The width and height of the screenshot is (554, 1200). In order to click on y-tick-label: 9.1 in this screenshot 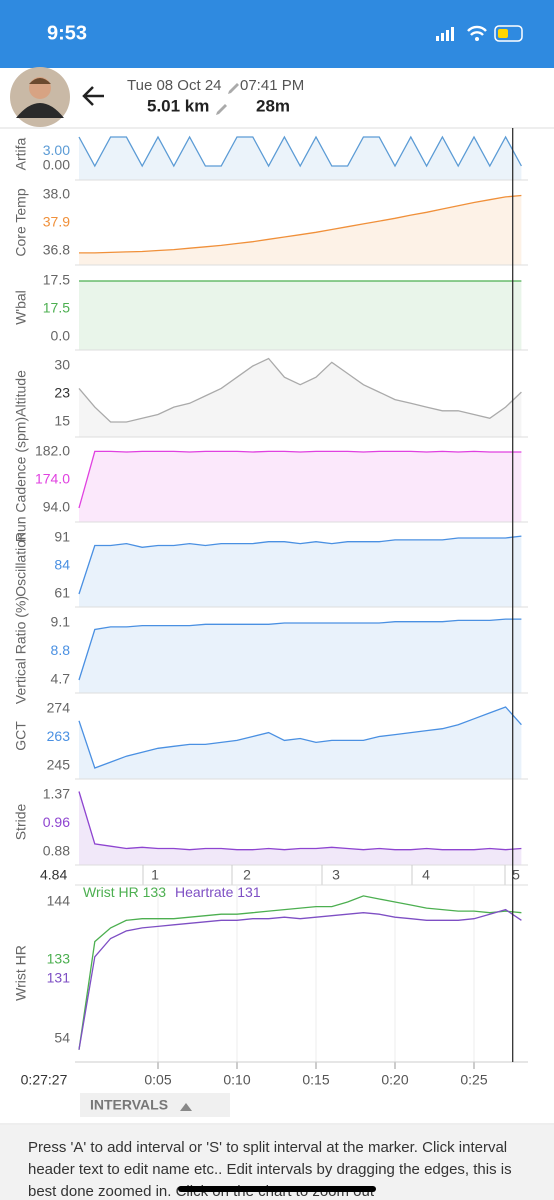, I will do `click(61, 622)`.